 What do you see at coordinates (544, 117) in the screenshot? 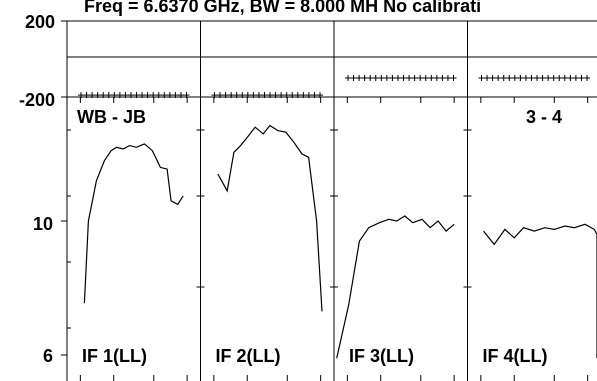
I see `right-label: 3 - 4` at bounding box center [544, 117].